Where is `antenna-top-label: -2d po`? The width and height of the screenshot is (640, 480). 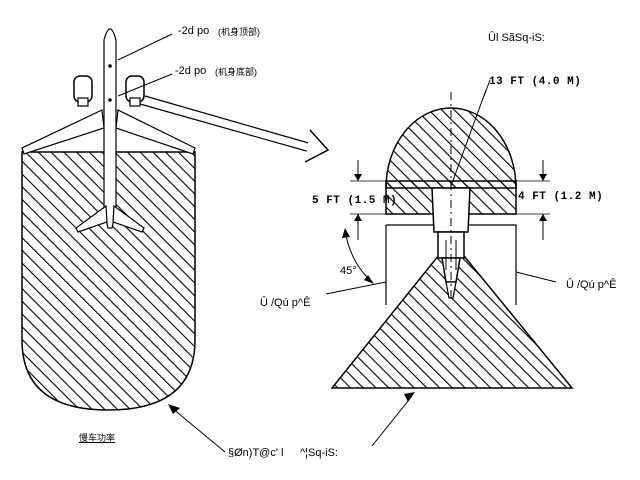 antenna-top-label: -2d po is located at coordinates (194, 31).